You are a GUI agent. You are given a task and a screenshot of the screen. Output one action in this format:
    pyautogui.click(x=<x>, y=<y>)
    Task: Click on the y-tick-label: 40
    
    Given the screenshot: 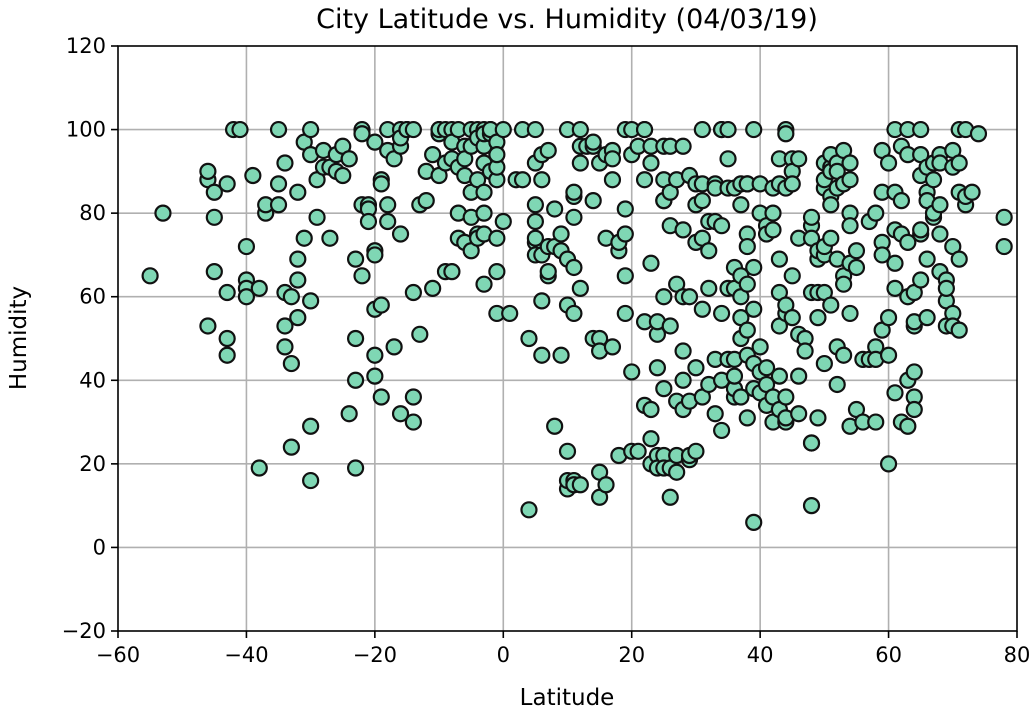 What is the action you would take?
    pyautogui.click(x=92, y=380)
    